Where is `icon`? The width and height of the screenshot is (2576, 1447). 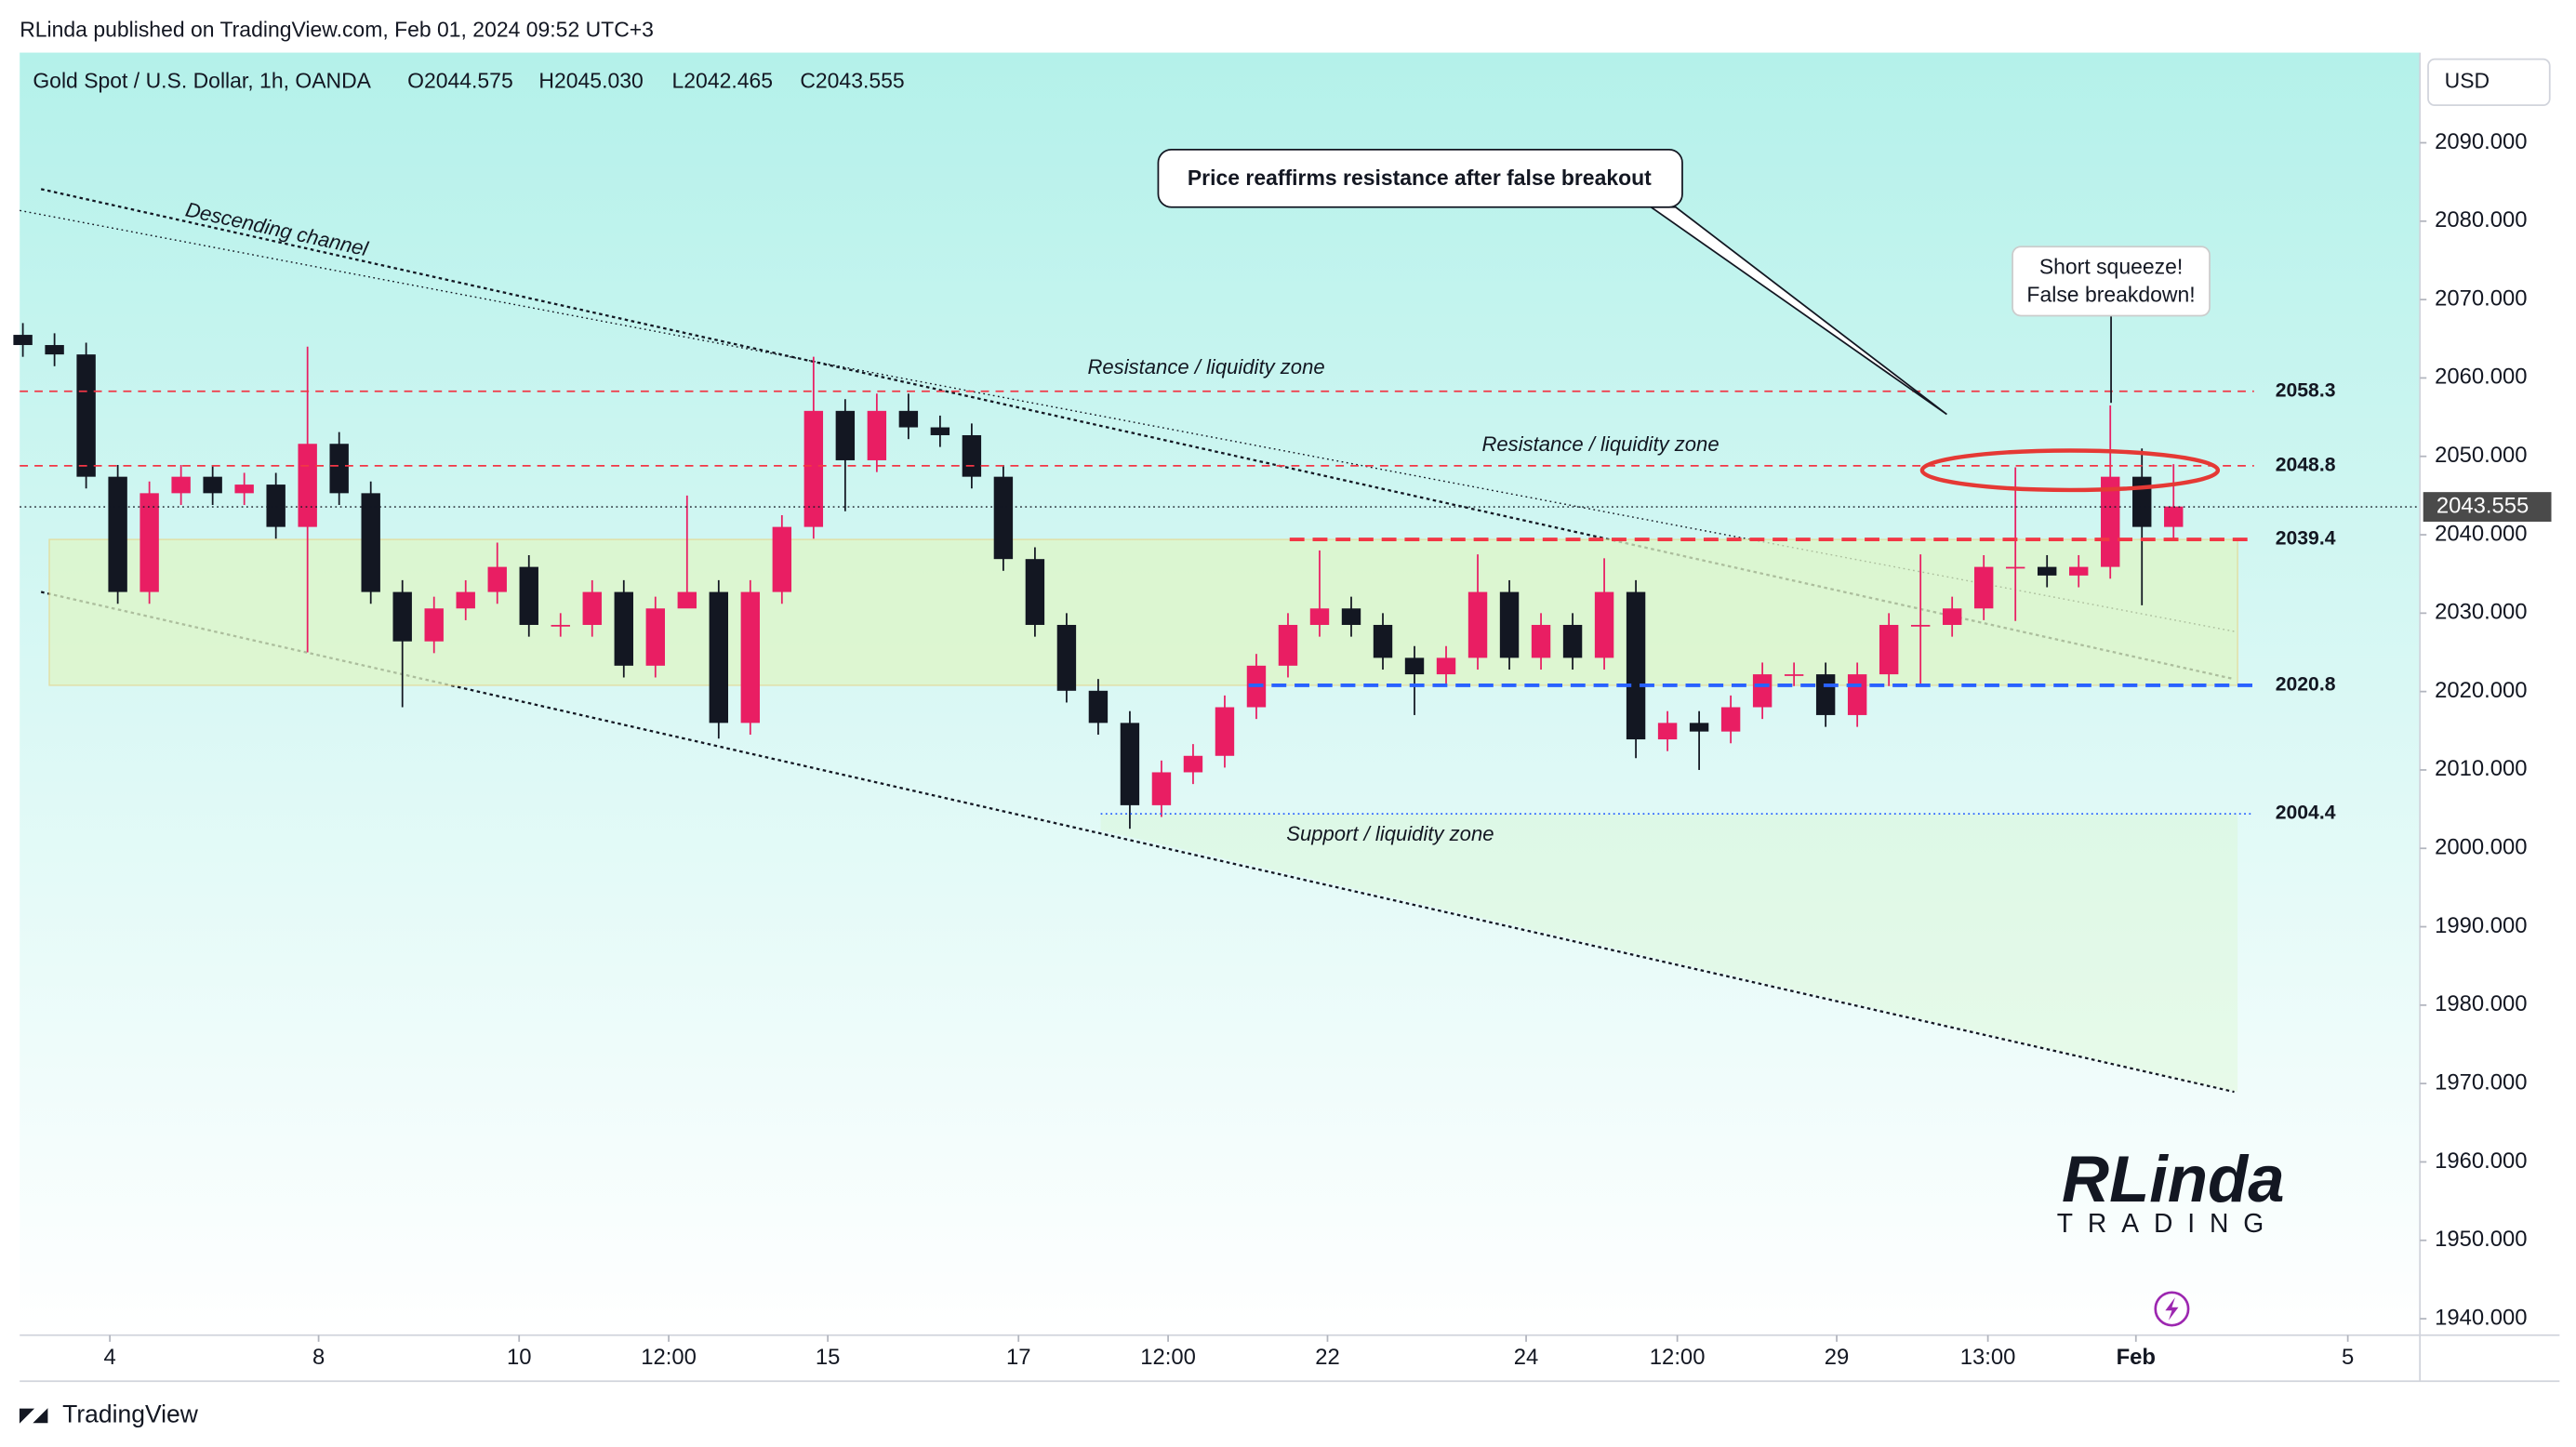
icon is located at coordinates (2172, 1309).